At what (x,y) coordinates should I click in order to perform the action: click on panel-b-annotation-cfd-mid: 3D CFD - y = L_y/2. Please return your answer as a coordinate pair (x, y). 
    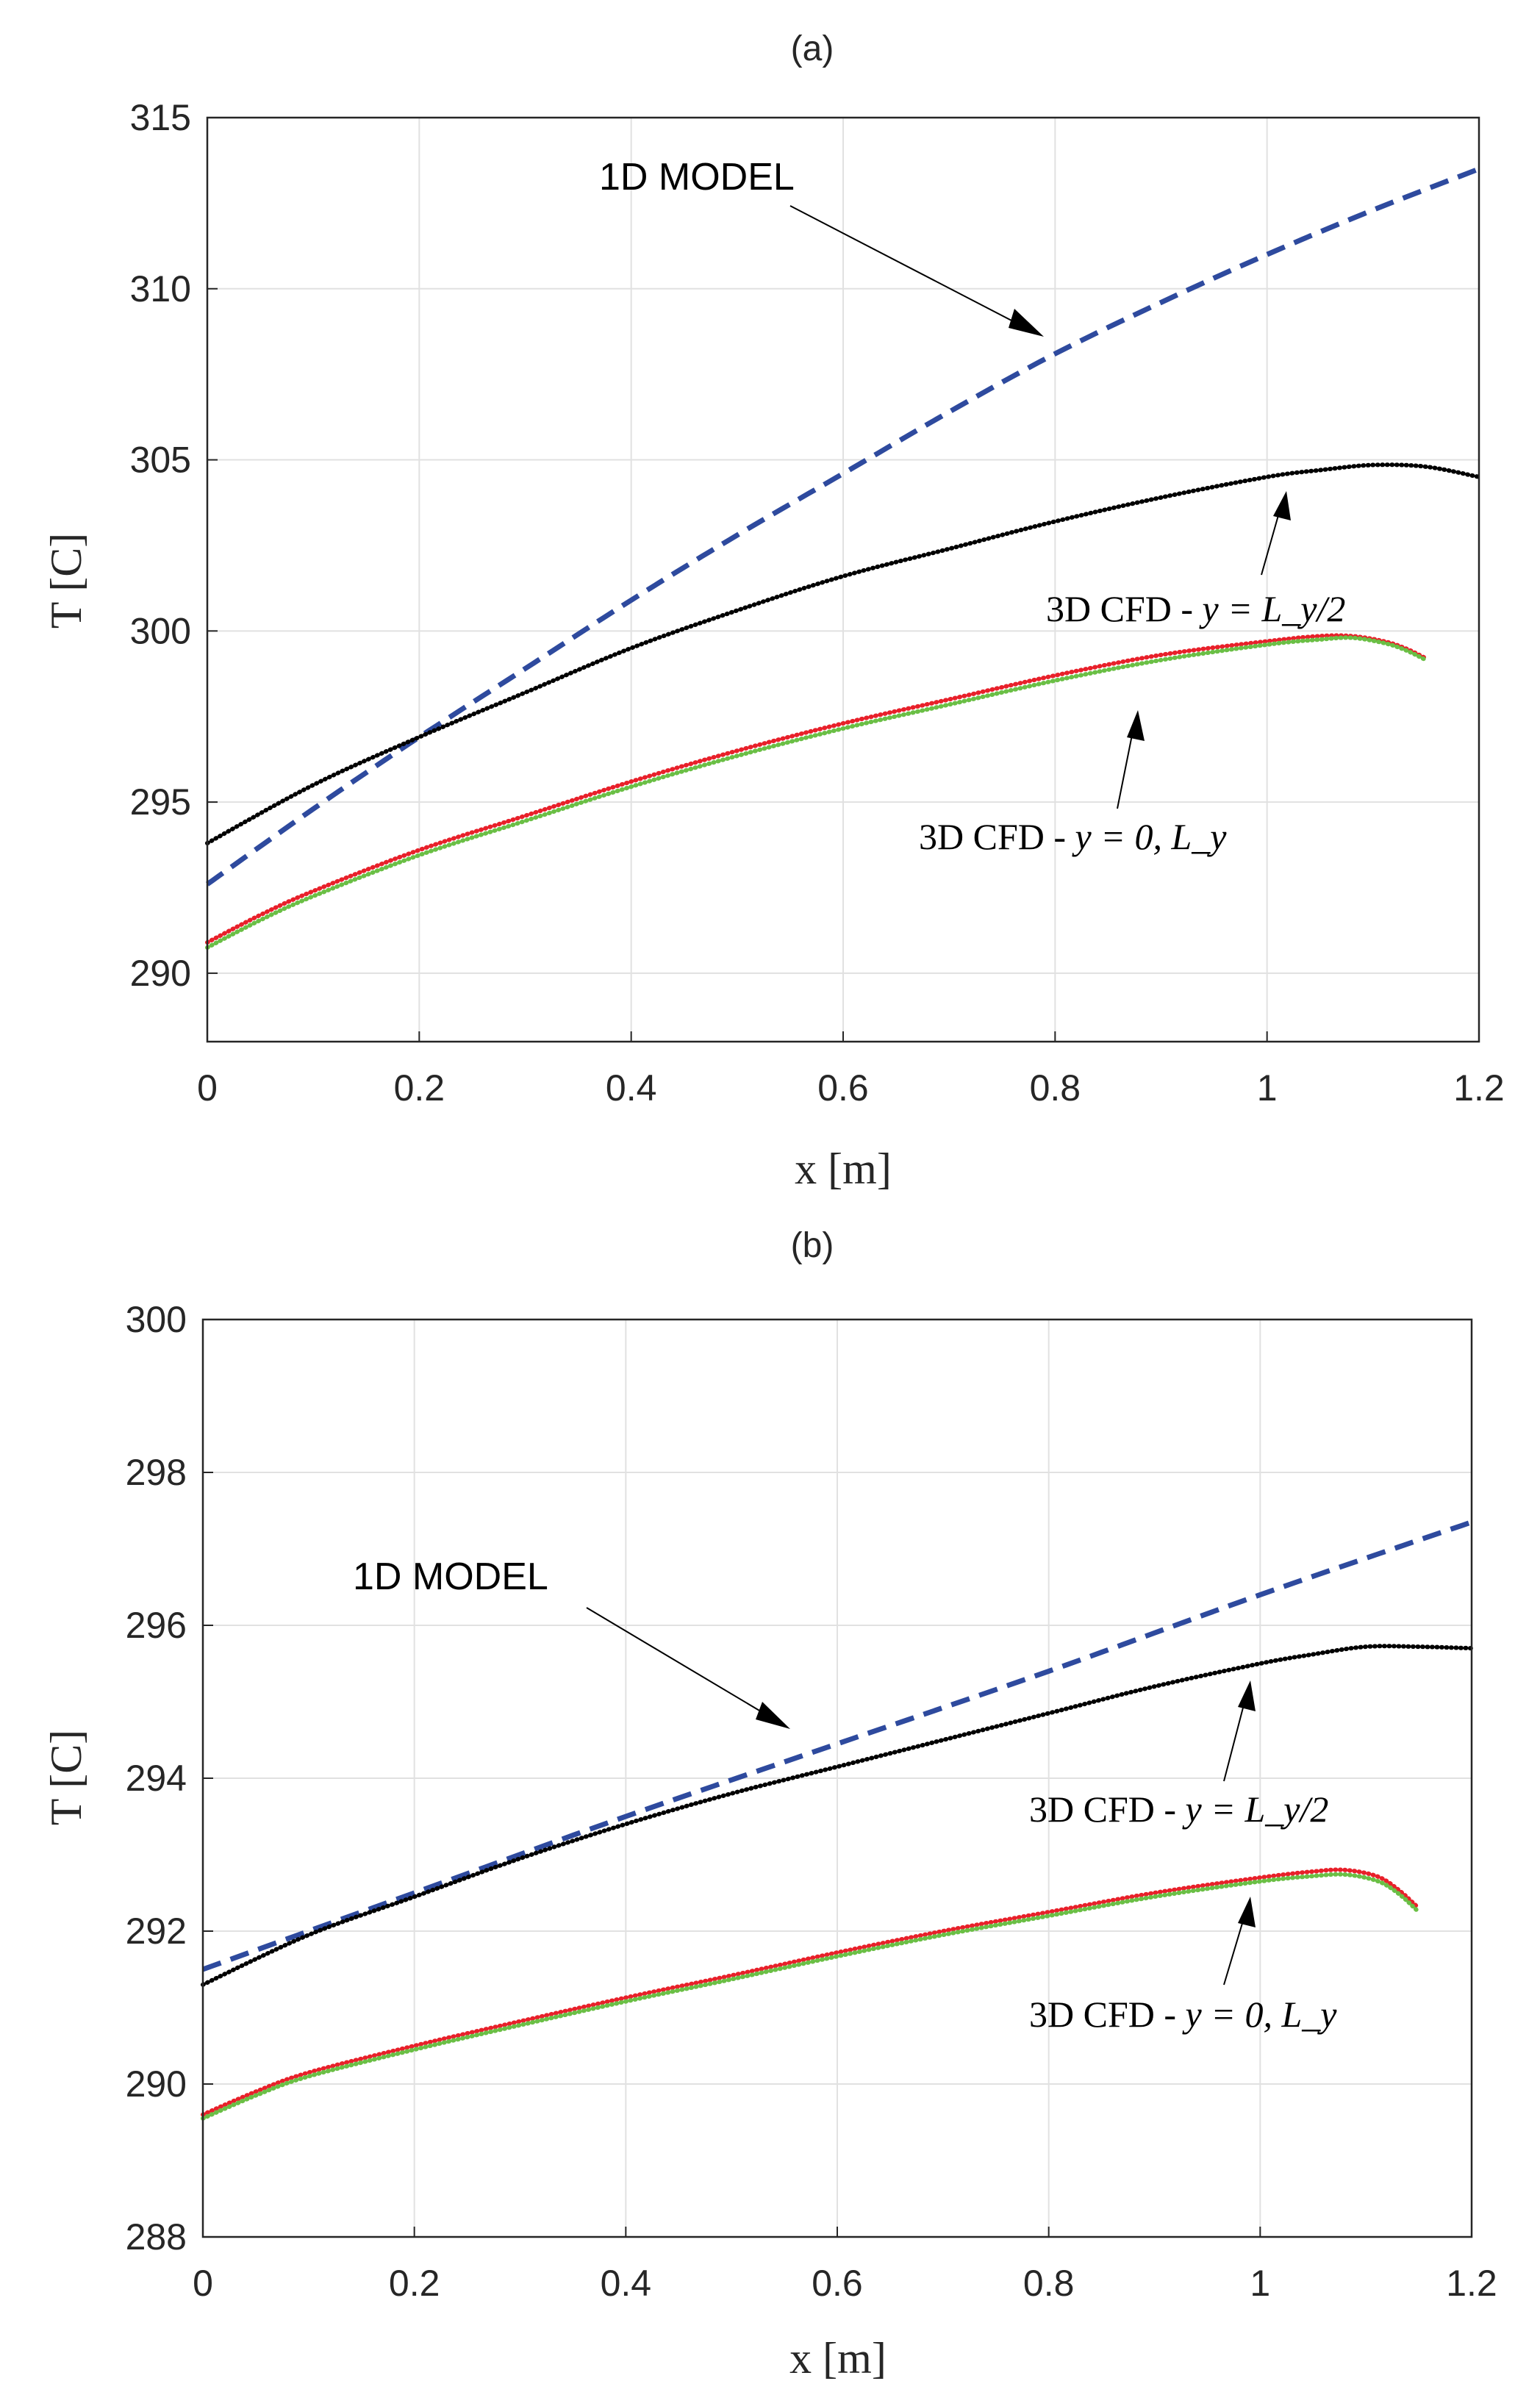
    Looking at the image, I should click on (1179, 1809).